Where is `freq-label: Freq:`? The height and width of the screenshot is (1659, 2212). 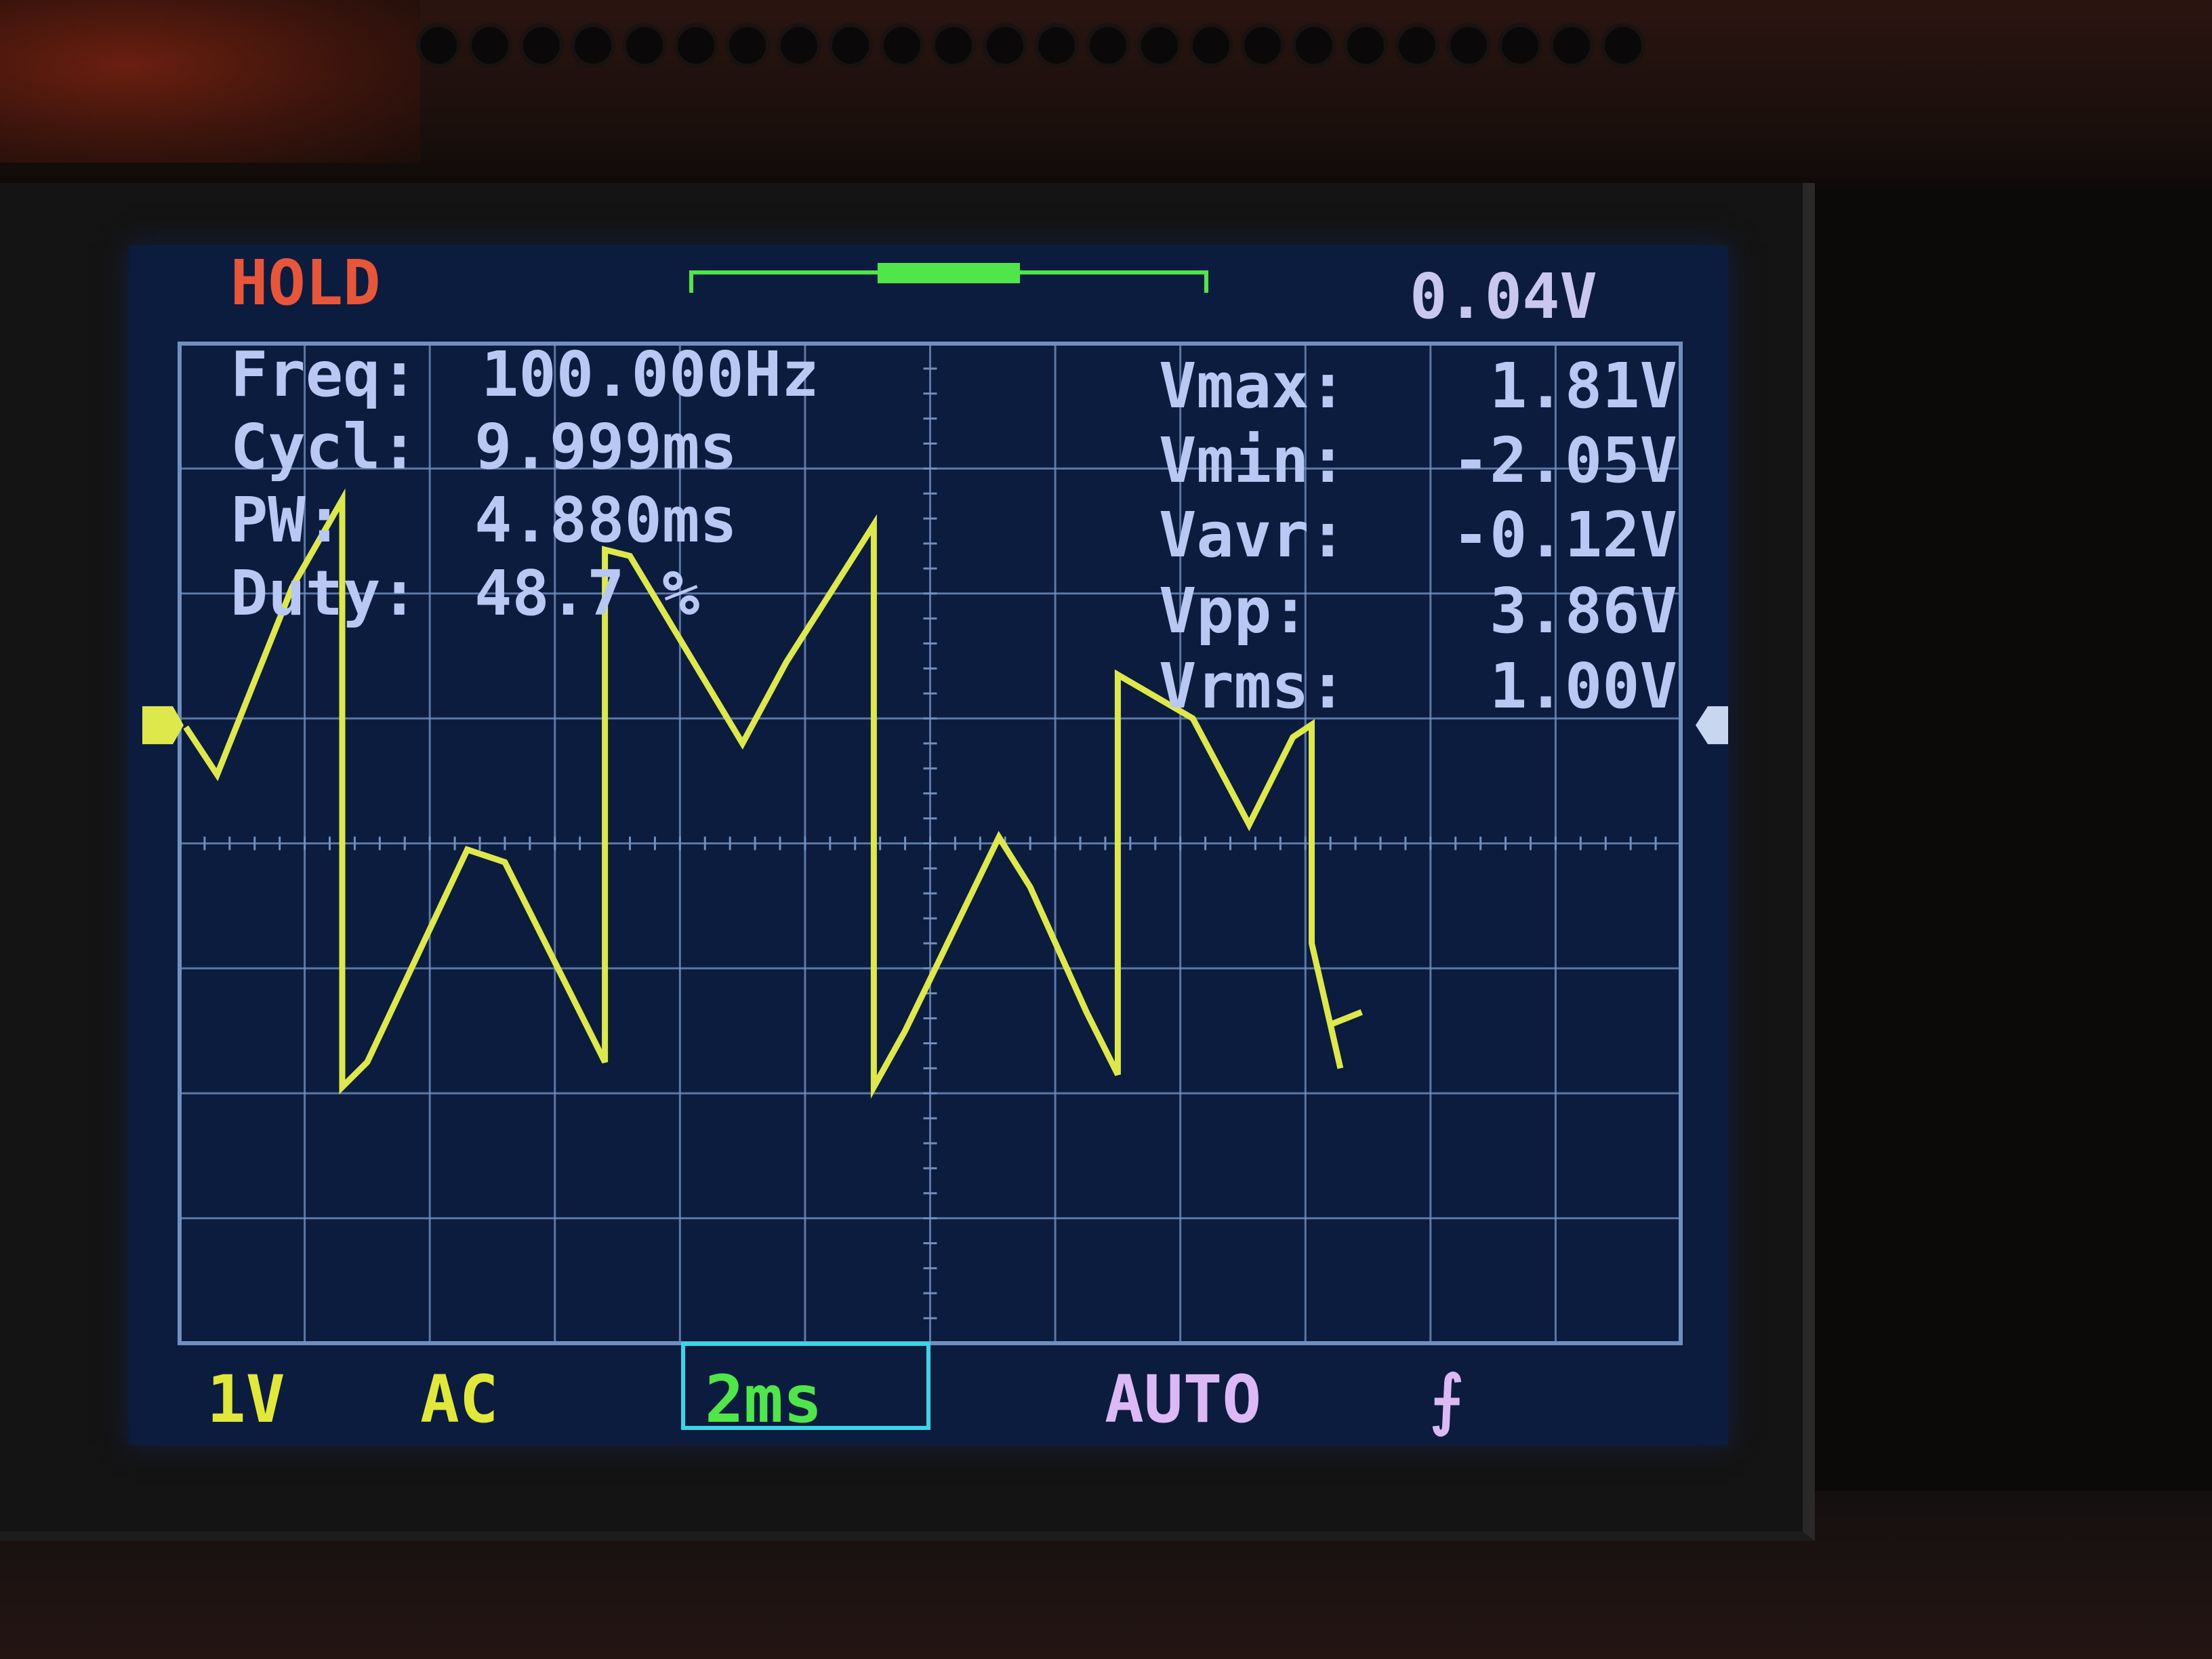 freq-label: Freq: is located at coordinates (324, 375).